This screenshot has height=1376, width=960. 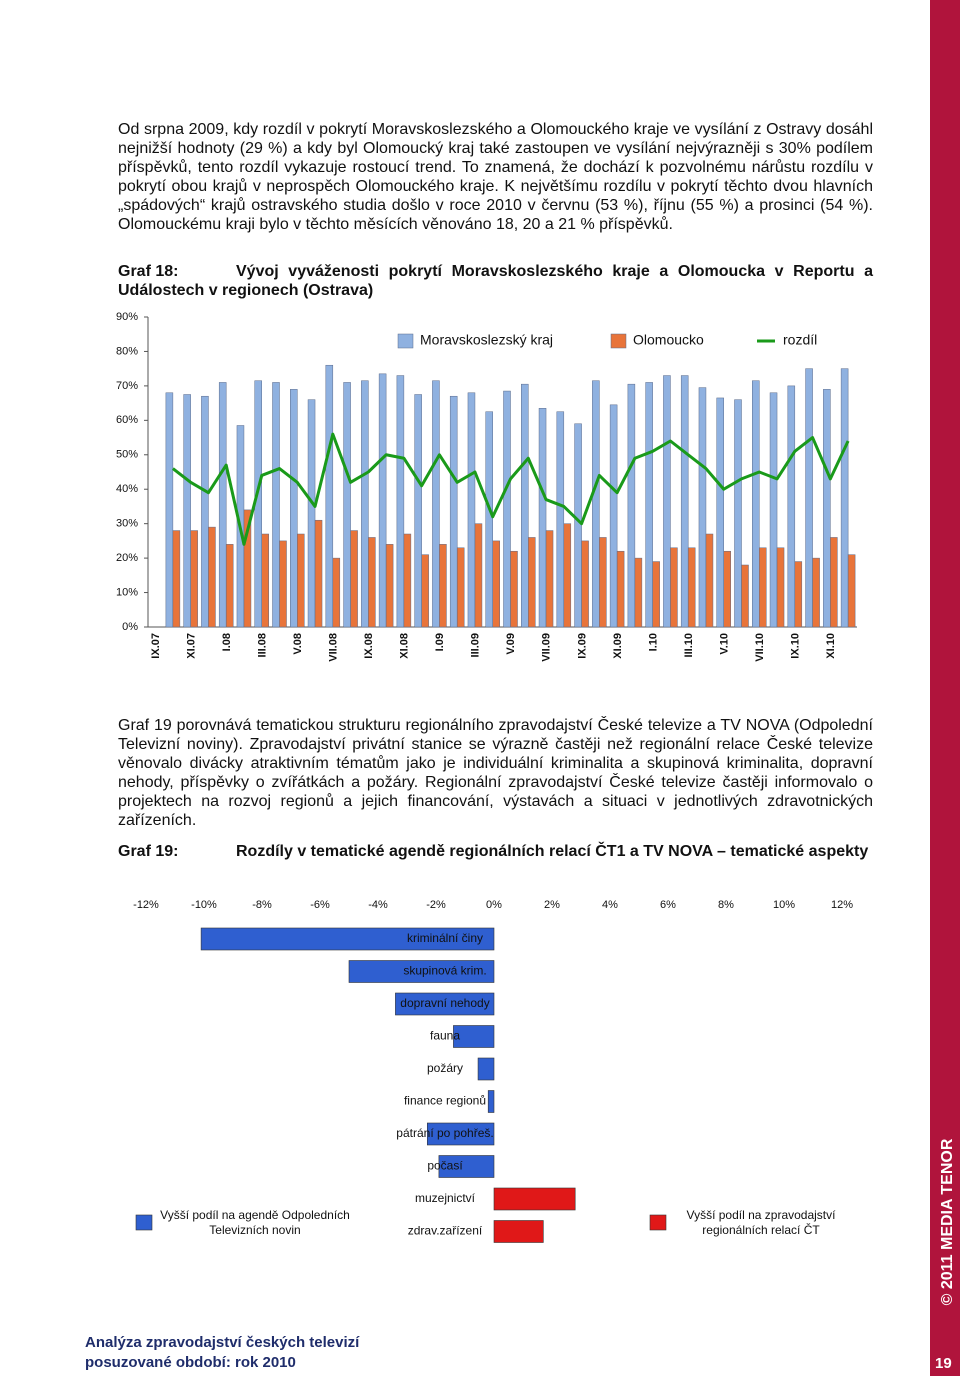 What do you see at coordinates (842, 905) in the screenshot?
I see `x-tick-label: 12%` at bounding box center [842, 905].